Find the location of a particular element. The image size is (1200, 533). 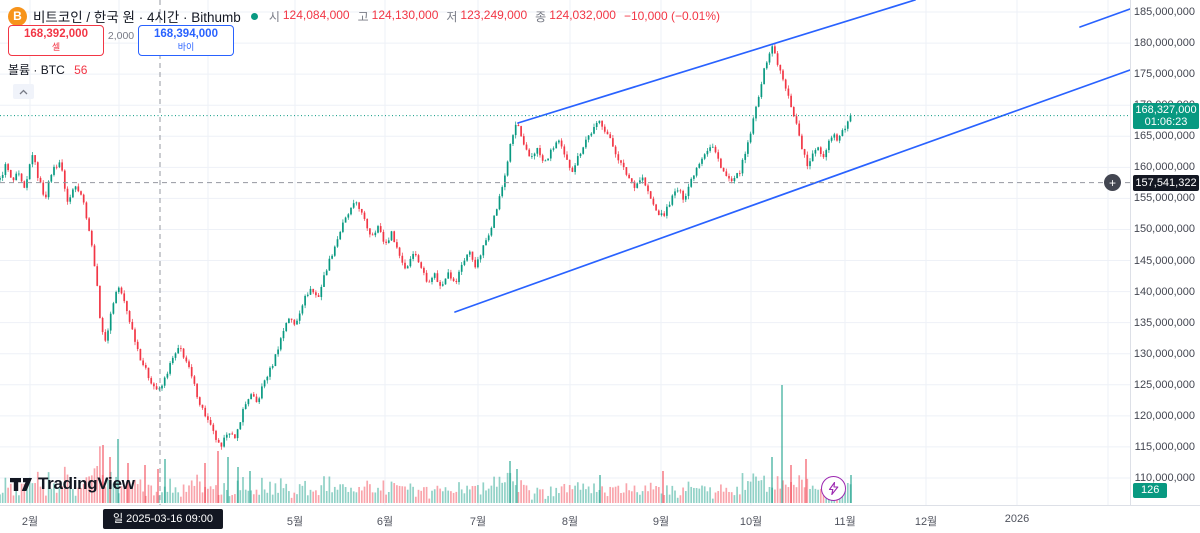

tradingview-logo: TradingView is located at coordinates (72, 484).